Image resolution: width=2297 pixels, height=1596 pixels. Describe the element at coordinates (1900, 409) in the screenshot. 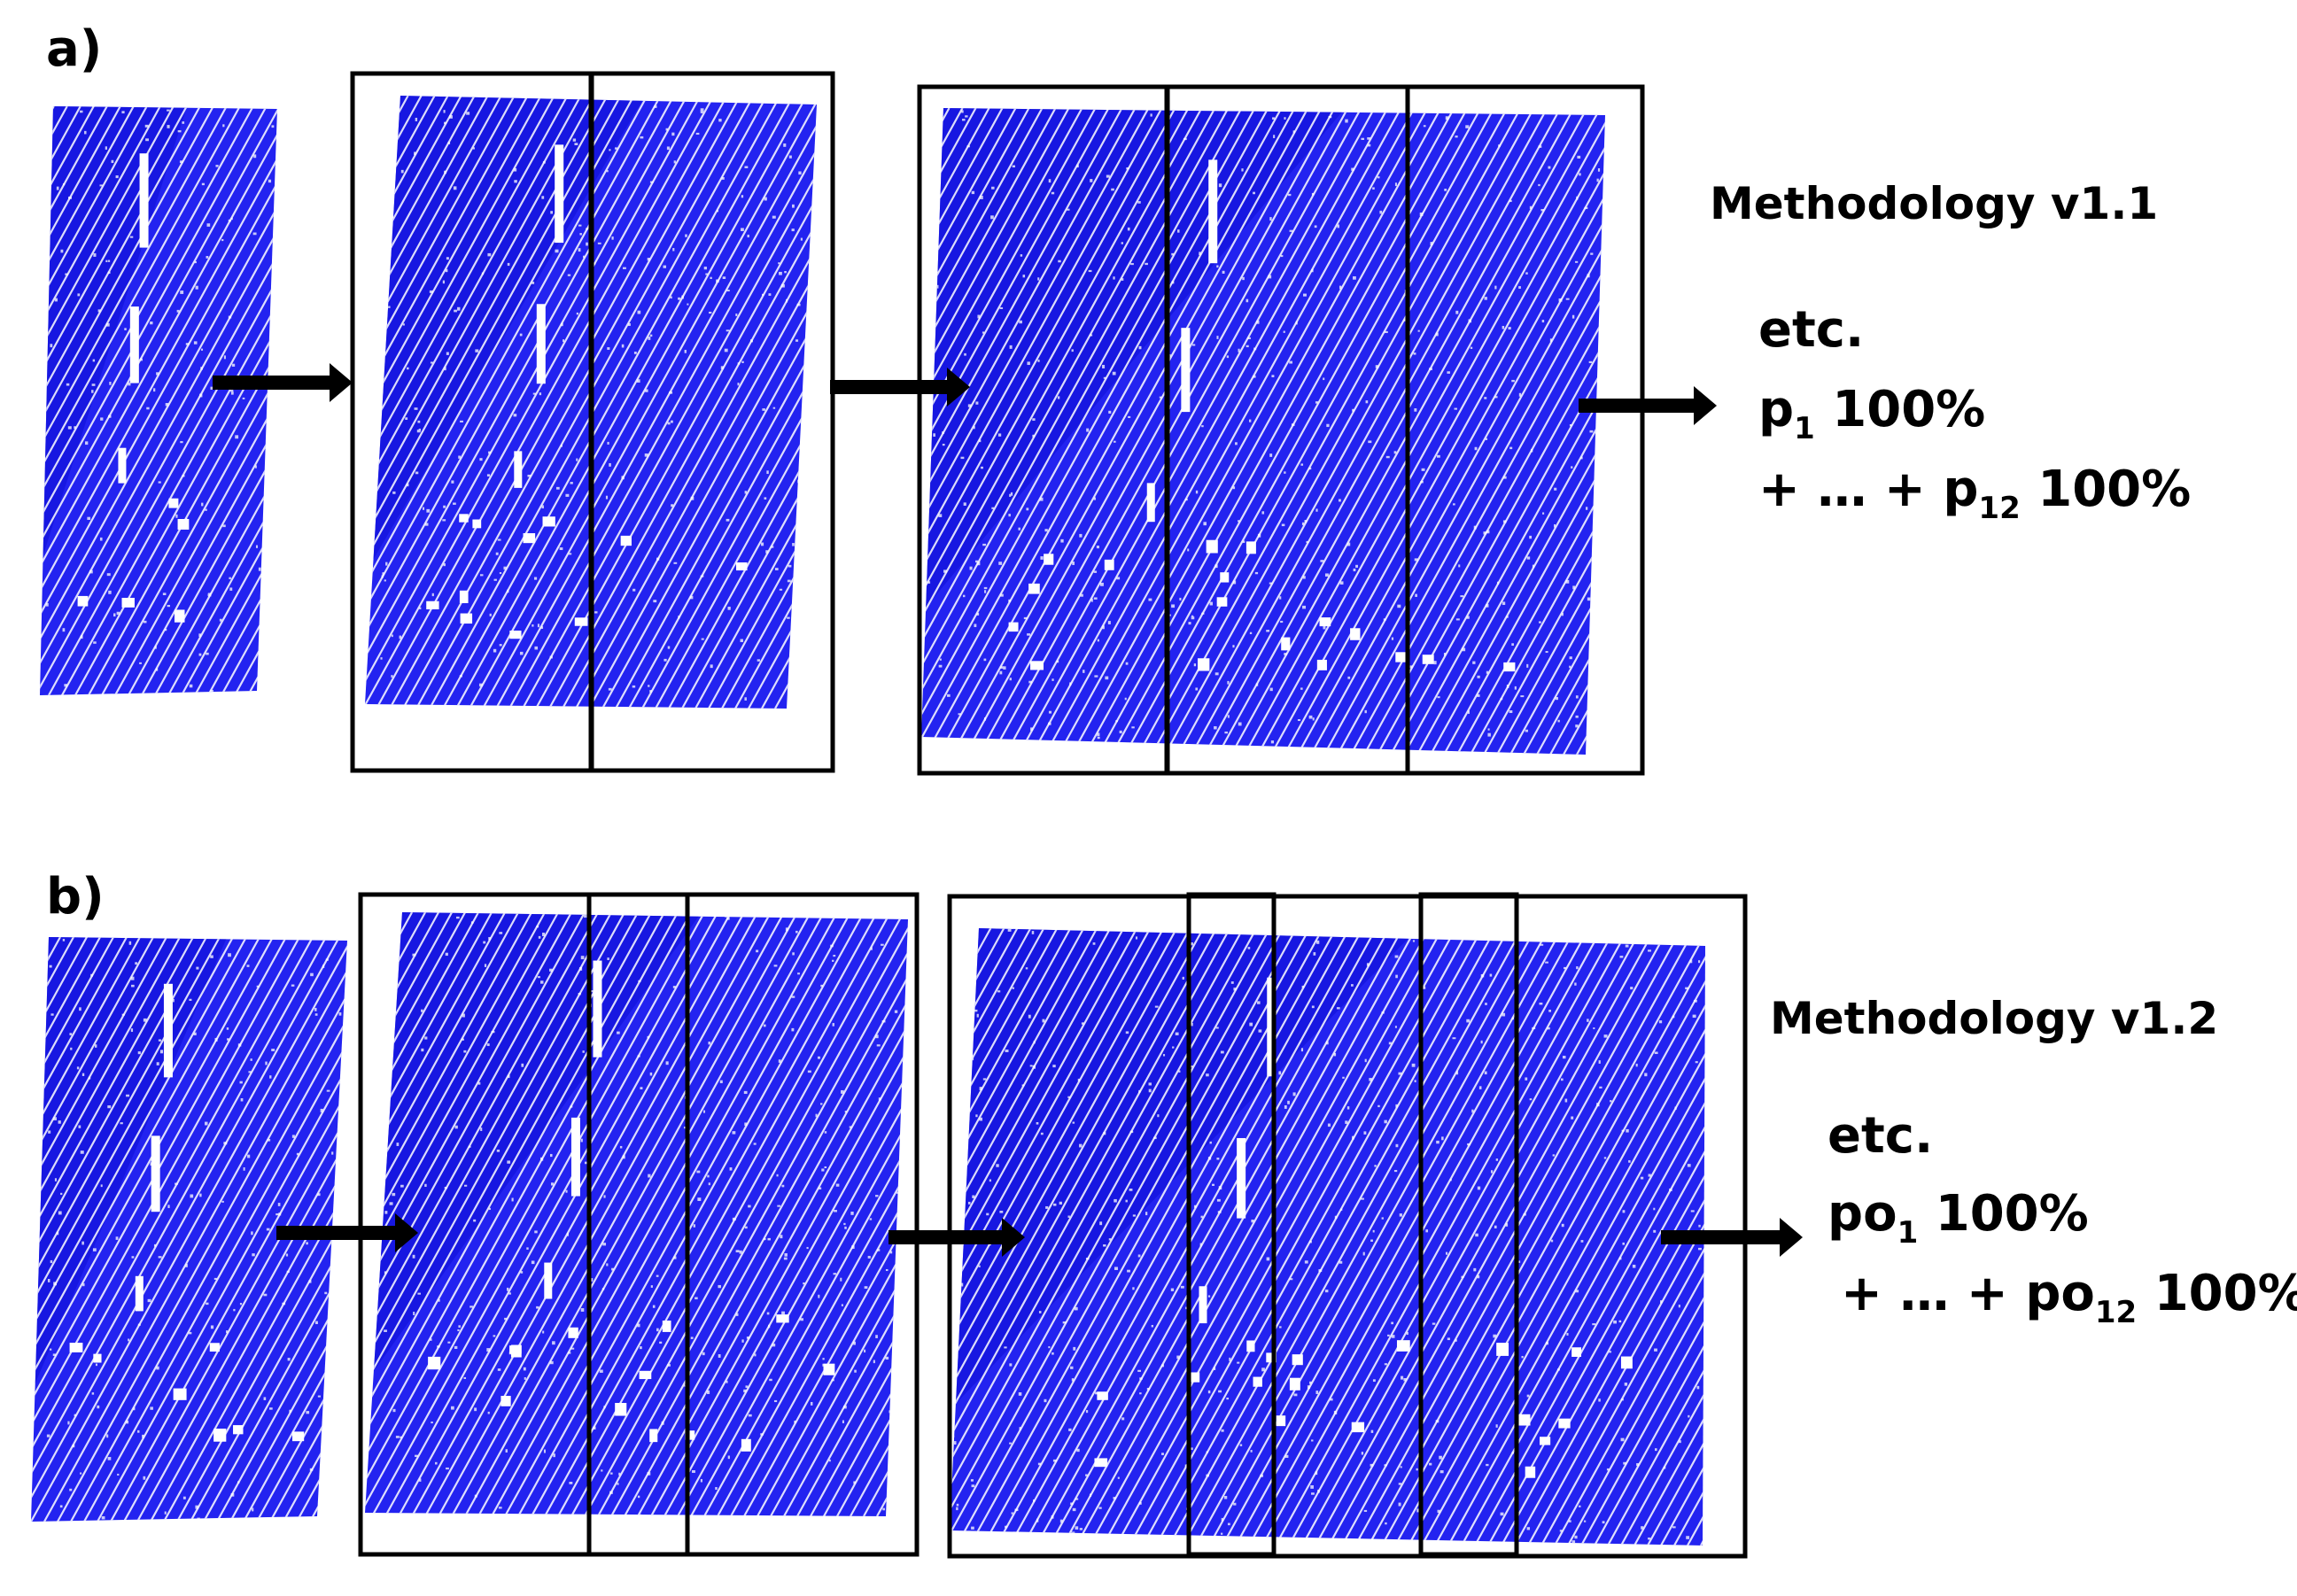

I see `panel-a-line1-suffix: 100%` at that location.